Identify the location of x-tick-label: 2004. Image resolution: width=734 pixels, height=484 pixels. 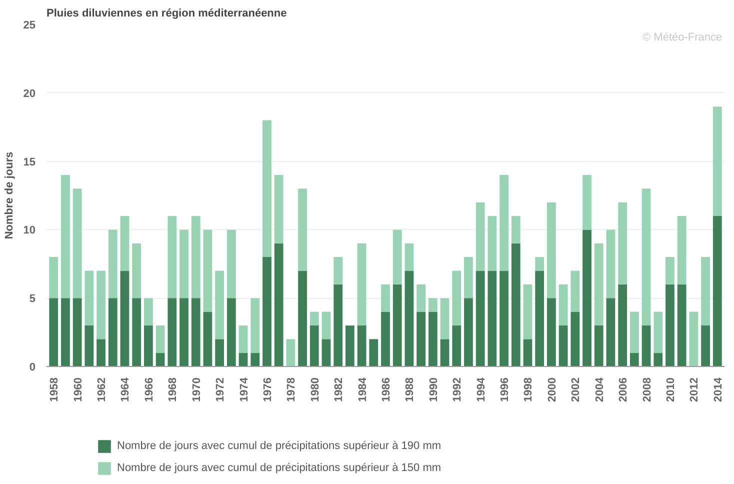
(600, 389).